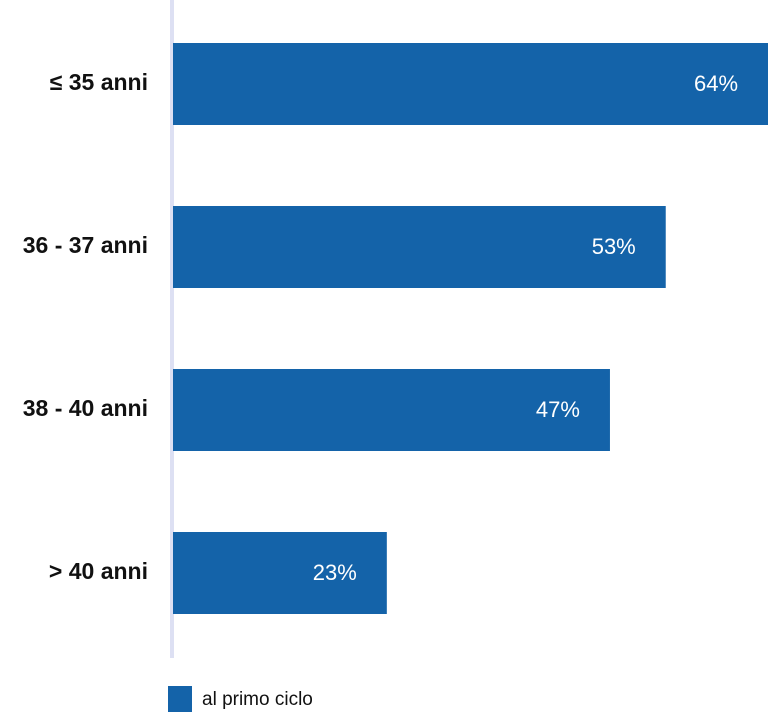 The image size is (768, 713). Describe the element at coordinates (180, 699) in the screenshot. I see `legend-swatch` at that location.